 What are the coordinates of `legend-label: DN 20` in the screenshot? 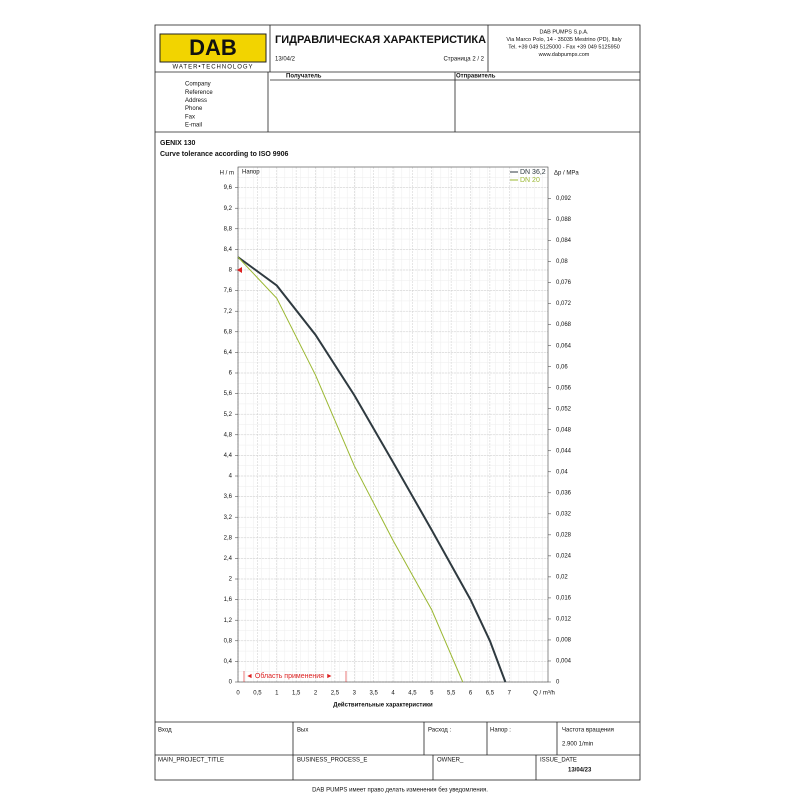 It's located at (530, 180).